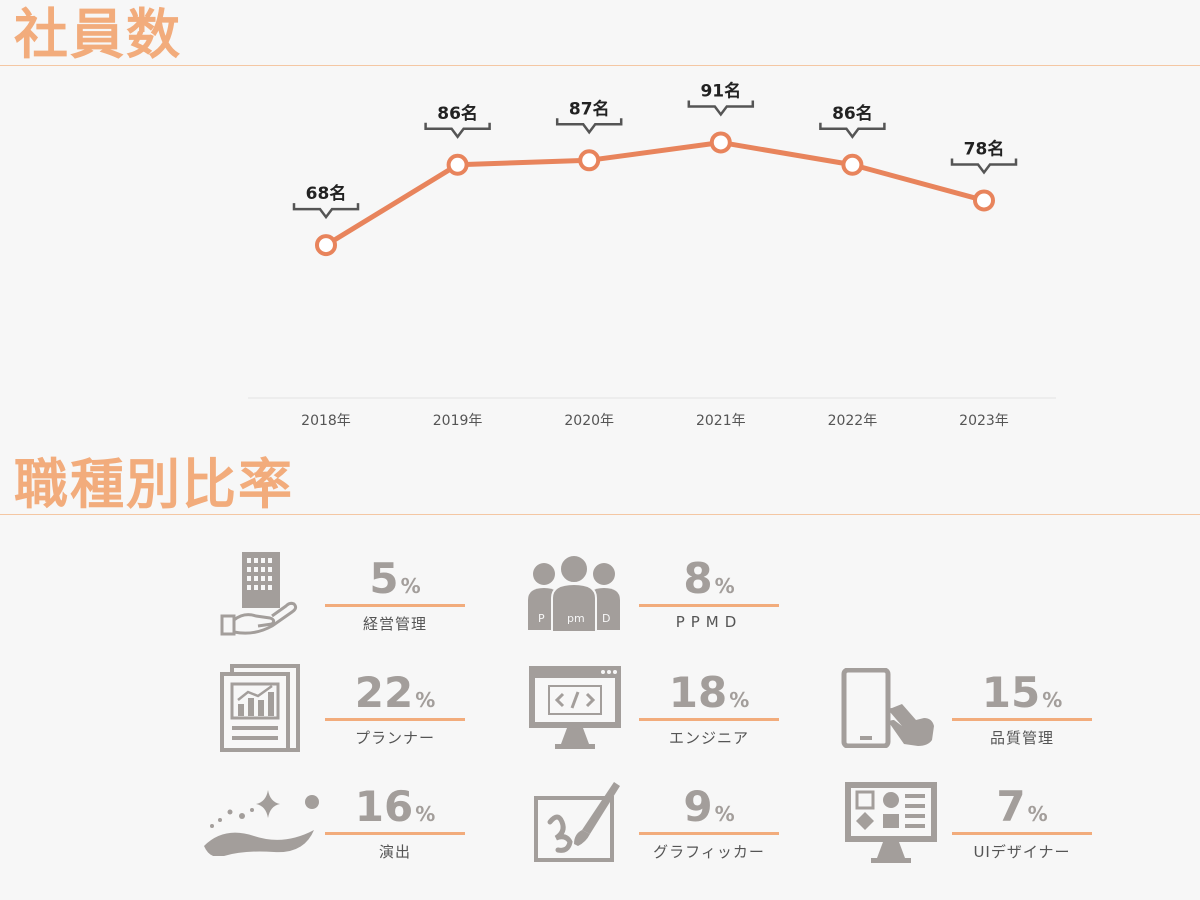 Image resolution: width=1200 pixels, height=900 pixels. I want to click on stat-label: 経営管理, so click(394, 624).